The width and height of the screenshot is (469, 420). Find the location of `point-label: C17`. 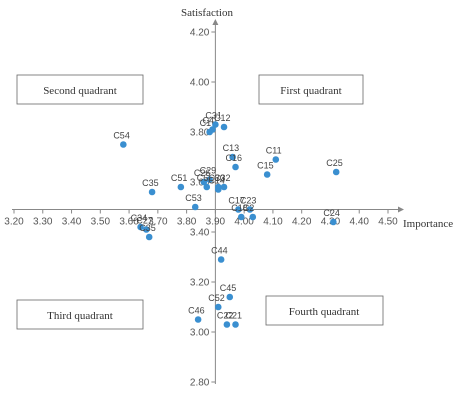

point-label: C17 is located at coordinates (236, 201).